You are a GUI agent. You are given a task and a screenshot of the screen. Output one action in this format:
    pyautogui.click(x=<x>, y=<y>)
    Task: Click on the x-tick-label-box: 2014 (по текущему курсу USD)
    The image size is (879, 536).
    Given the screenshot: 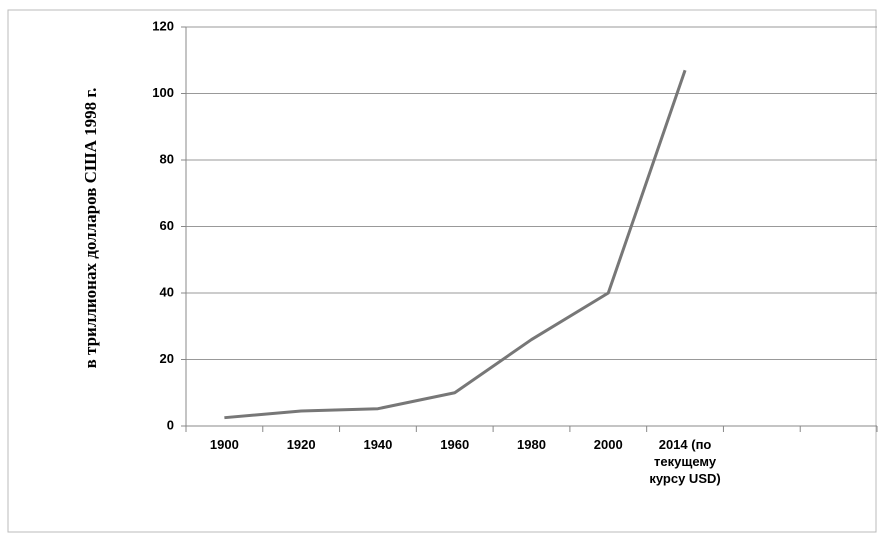 What is the action you would take?
    pyautogui.click(x=685, y=461)
    